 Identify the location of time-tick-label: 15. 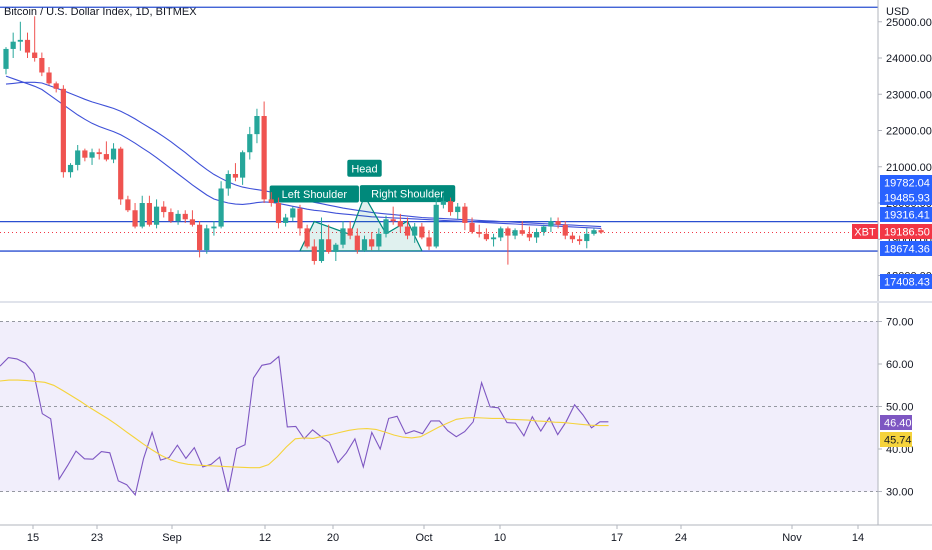
(33, 538).